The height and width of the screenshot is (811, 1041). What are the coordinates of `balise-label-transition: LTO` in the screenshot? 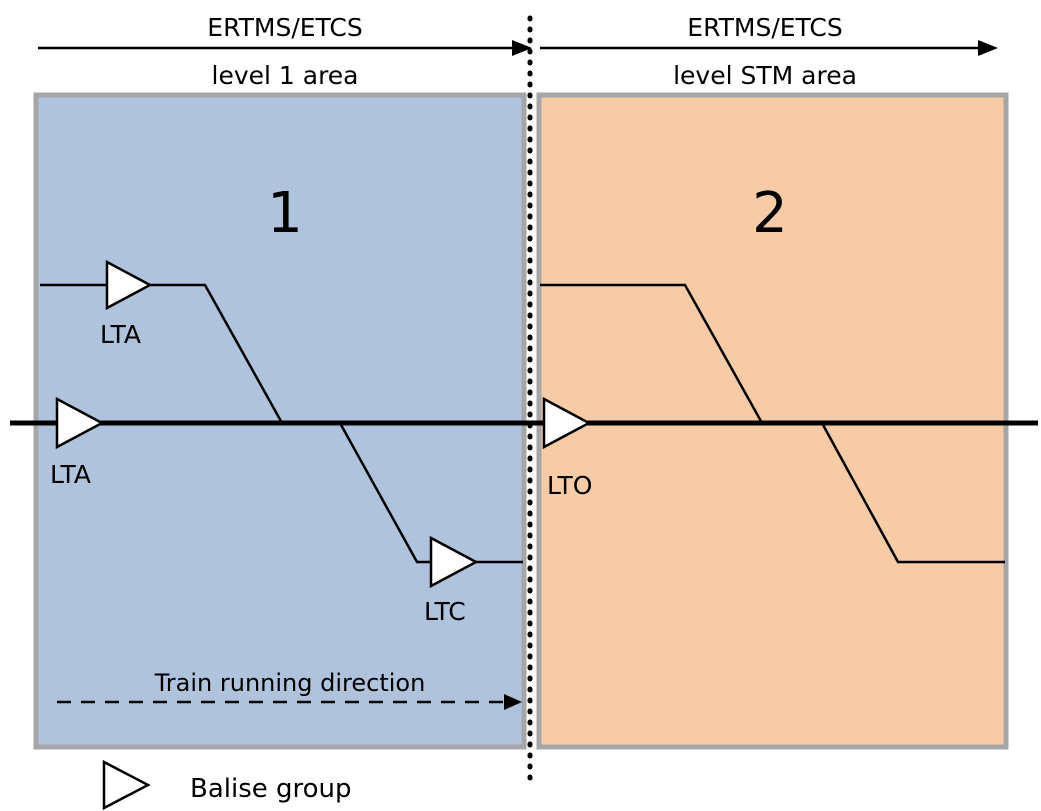 It's located at (569, 485).